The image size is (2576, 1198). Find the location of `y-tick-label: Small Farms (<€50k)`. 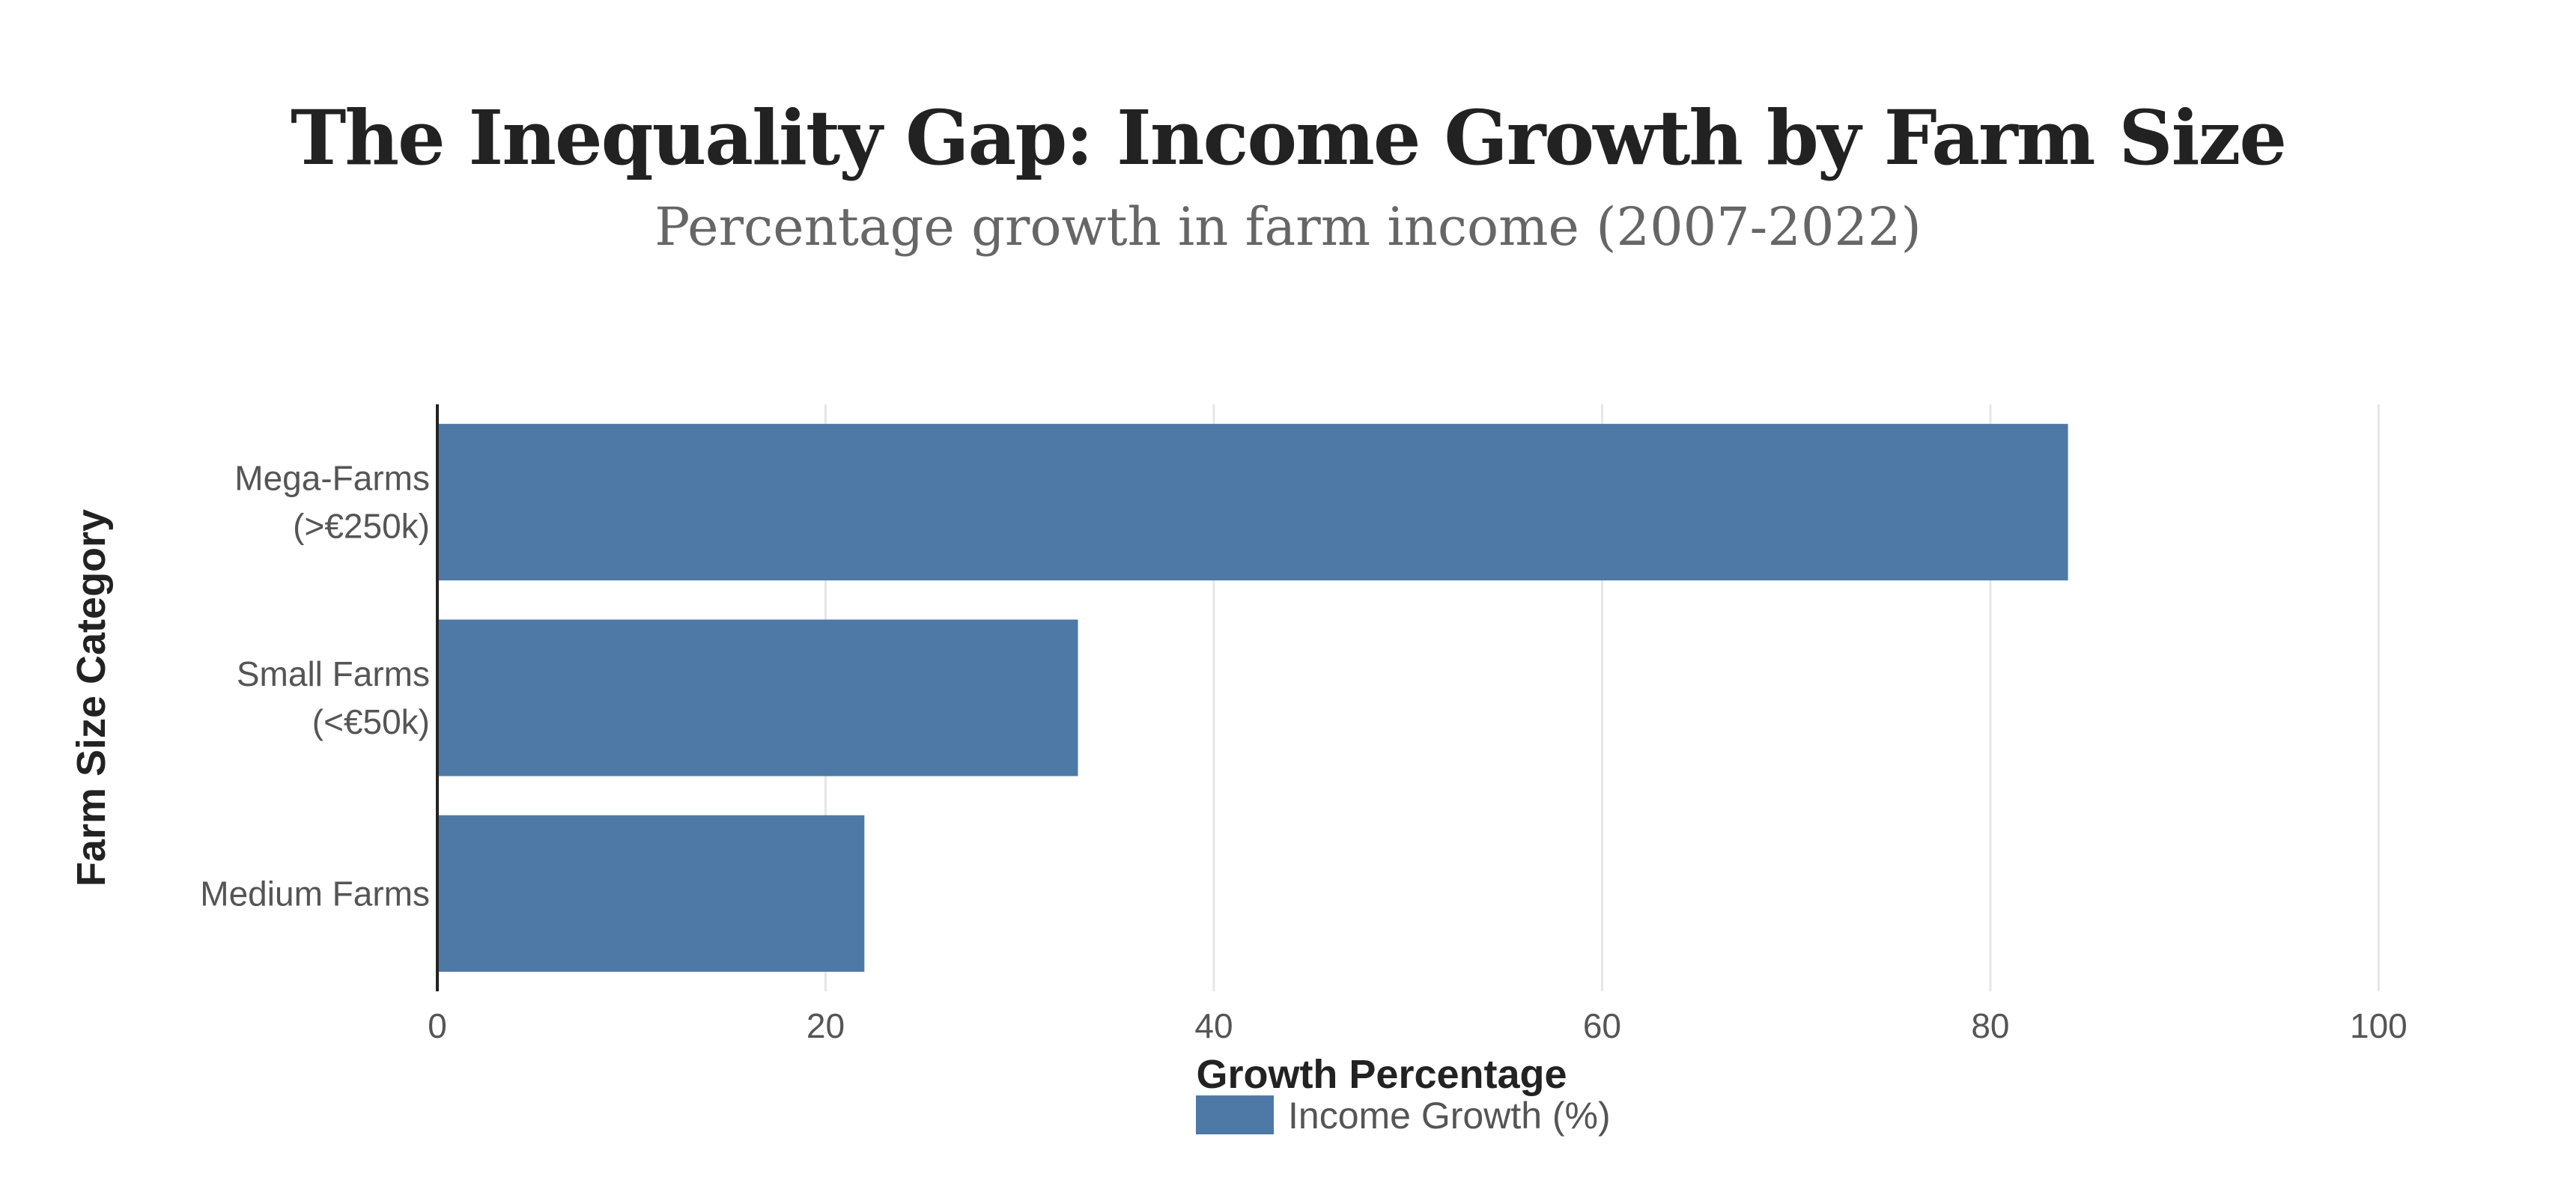

y-tick-label: Small Farms (<€50k) is located at coordinates (333, 697).